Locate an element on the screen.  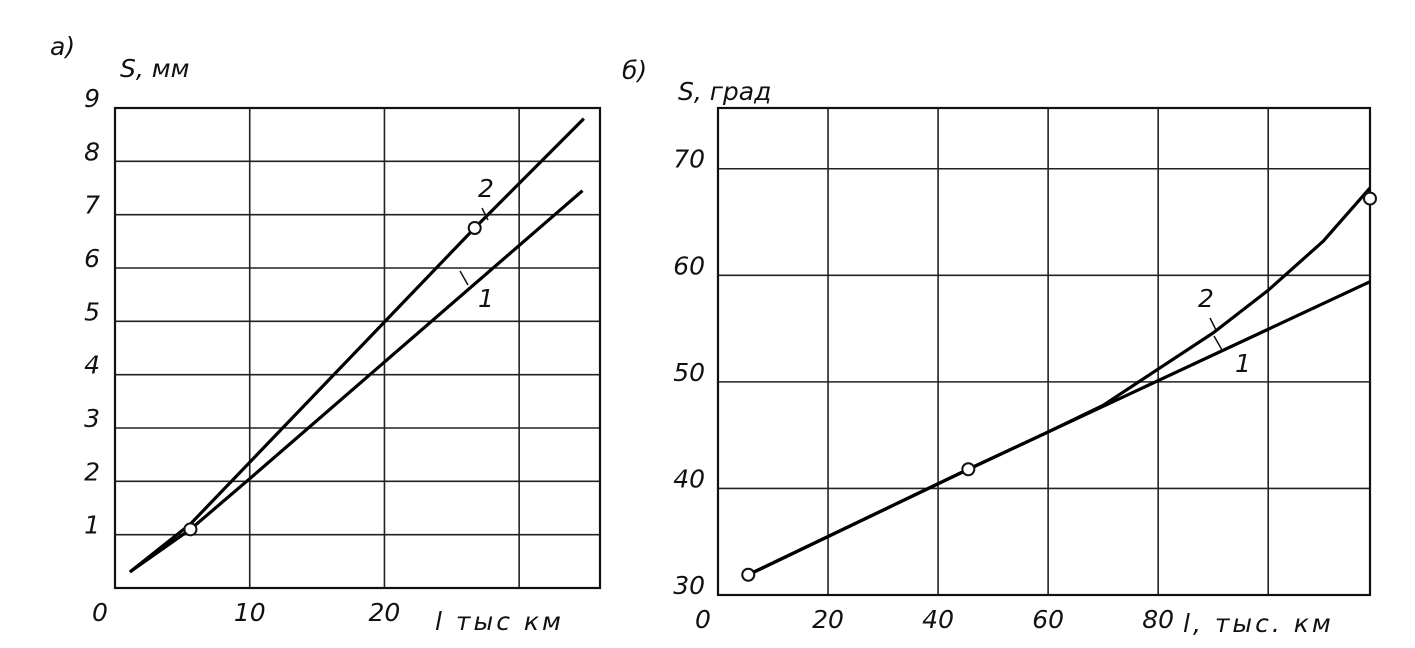
y-axis-label: S, мм is located at coordinates (154, 68).